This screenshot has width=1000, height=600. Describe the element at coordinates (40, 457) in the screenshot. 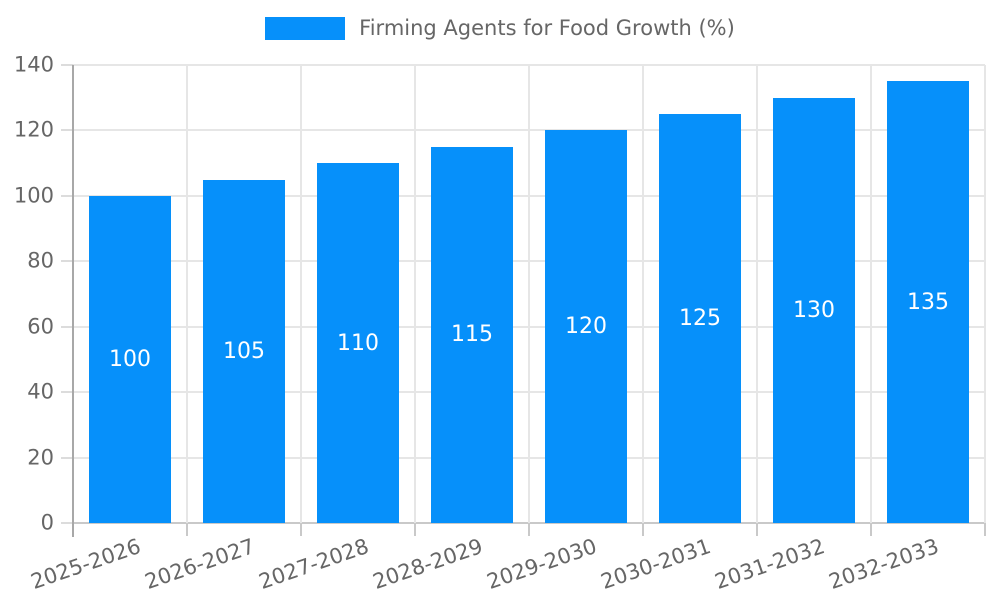

I see `y-tick-label: 20` at that location.